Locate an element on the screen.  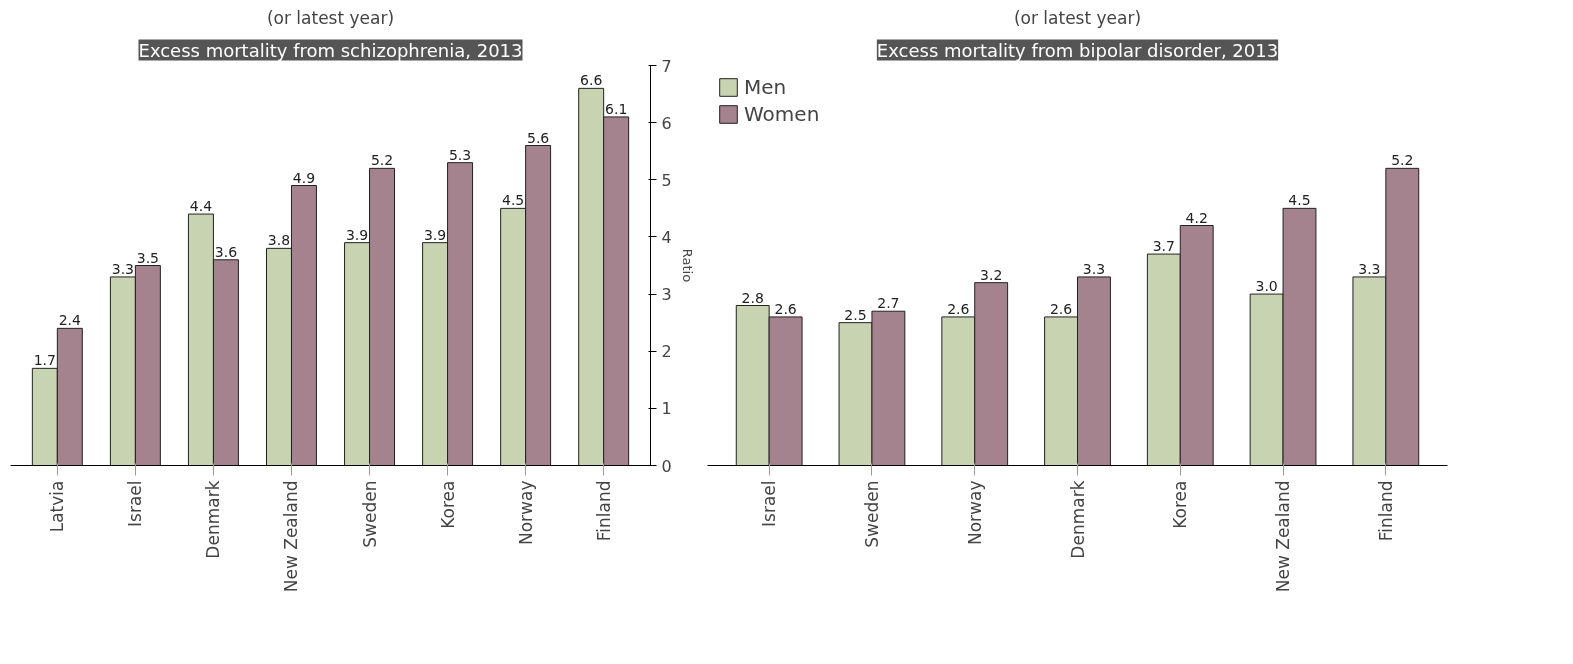
data-label: 2.4 is located at coordinates (70, 320).